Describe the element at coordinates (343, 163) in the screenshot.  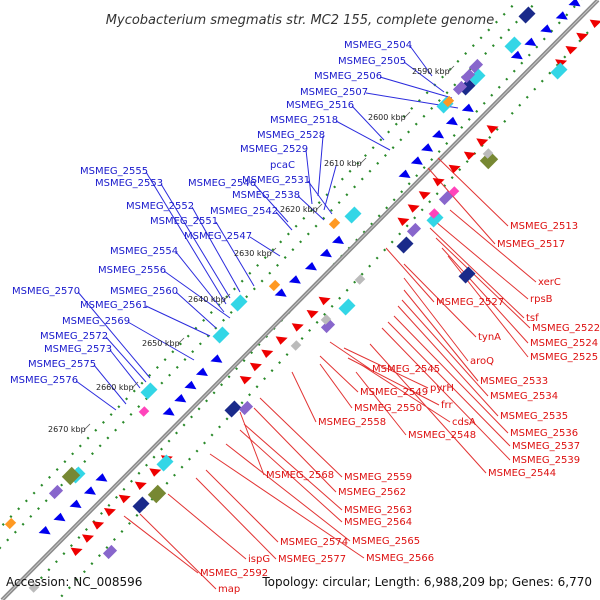
I see `tick-label: 2610 kbp` at that location.